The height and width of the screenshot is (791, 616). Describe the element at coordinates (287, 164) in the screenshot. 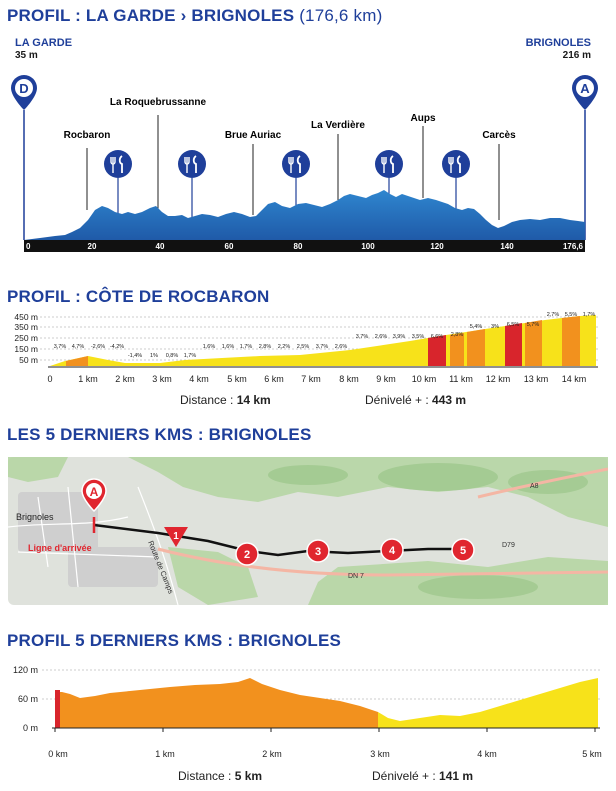

I see `feed-zone-icon` at that location.